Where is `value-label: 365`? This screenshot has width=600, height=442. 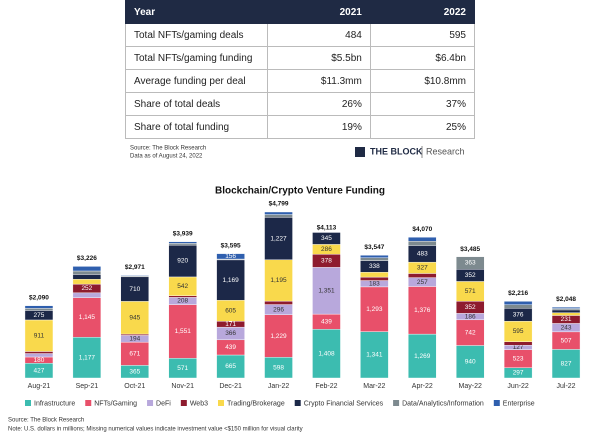
value-label: 365 is located at coordinates (134, 371).